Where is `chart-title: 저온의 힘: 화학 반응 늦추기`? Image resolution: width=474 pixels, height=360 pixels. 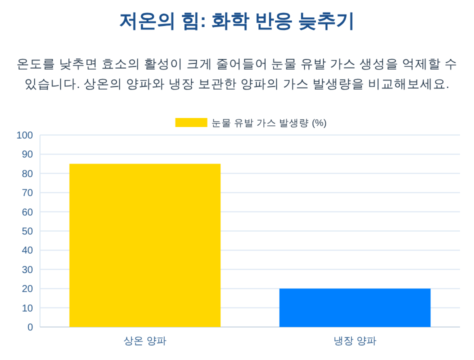
chart-title: 저온의 힘: 화학 반응 늦추기 is located at coordinates (237, 22).